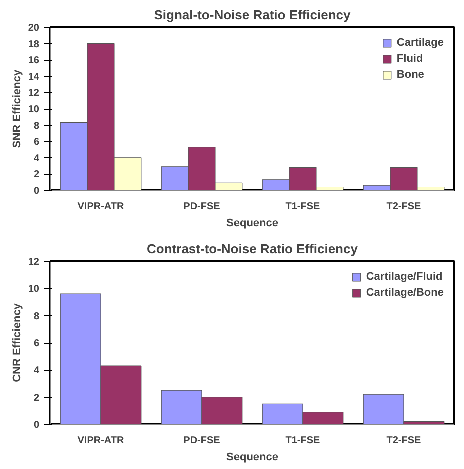 This screenshot has width=464, height=469. What do you see at coordinates (420, 43) in the screenshot?
I see `legend-label: Cartilage` at bounding box center [420, 43].